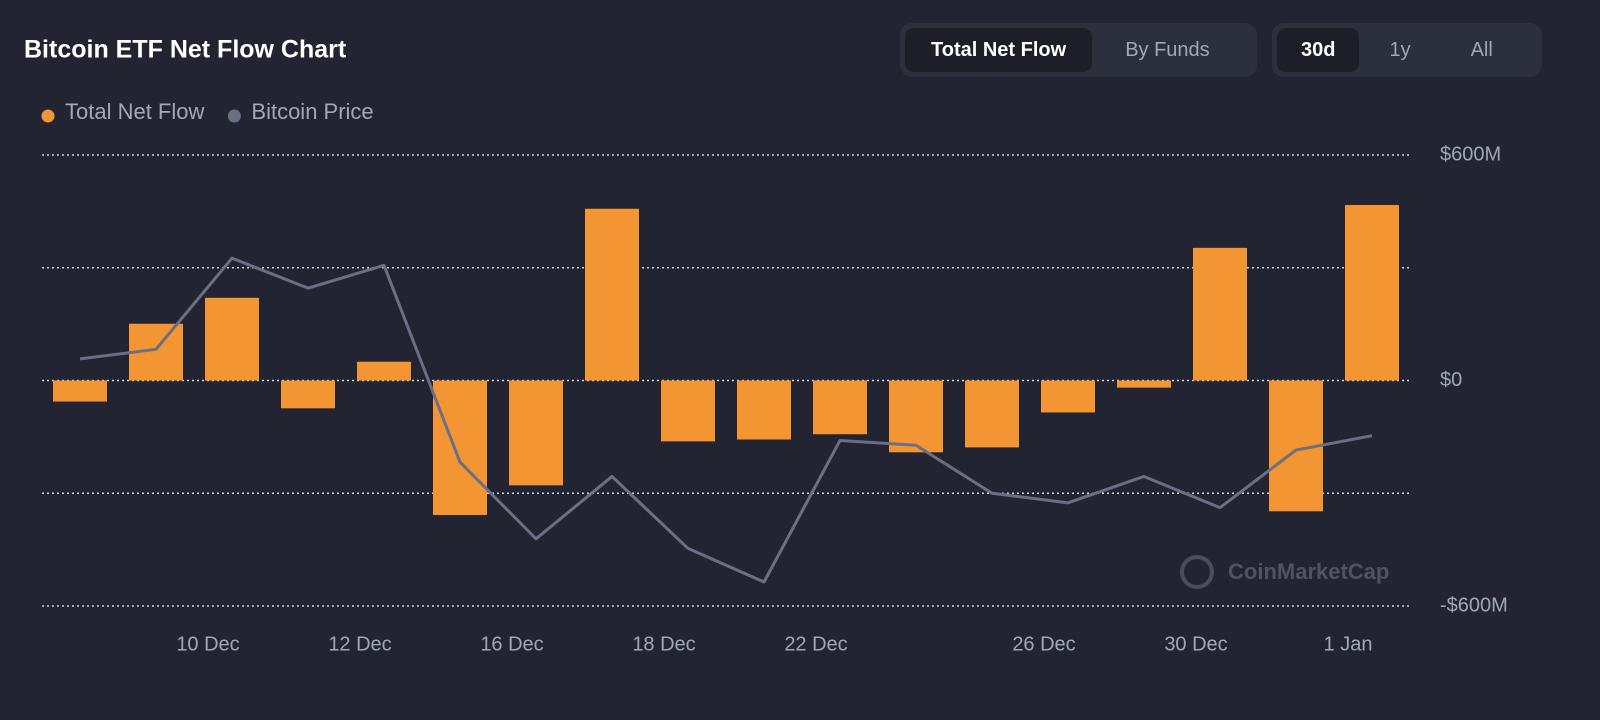  I want to click on view-button: Total Net Flow, so click(999, 50).